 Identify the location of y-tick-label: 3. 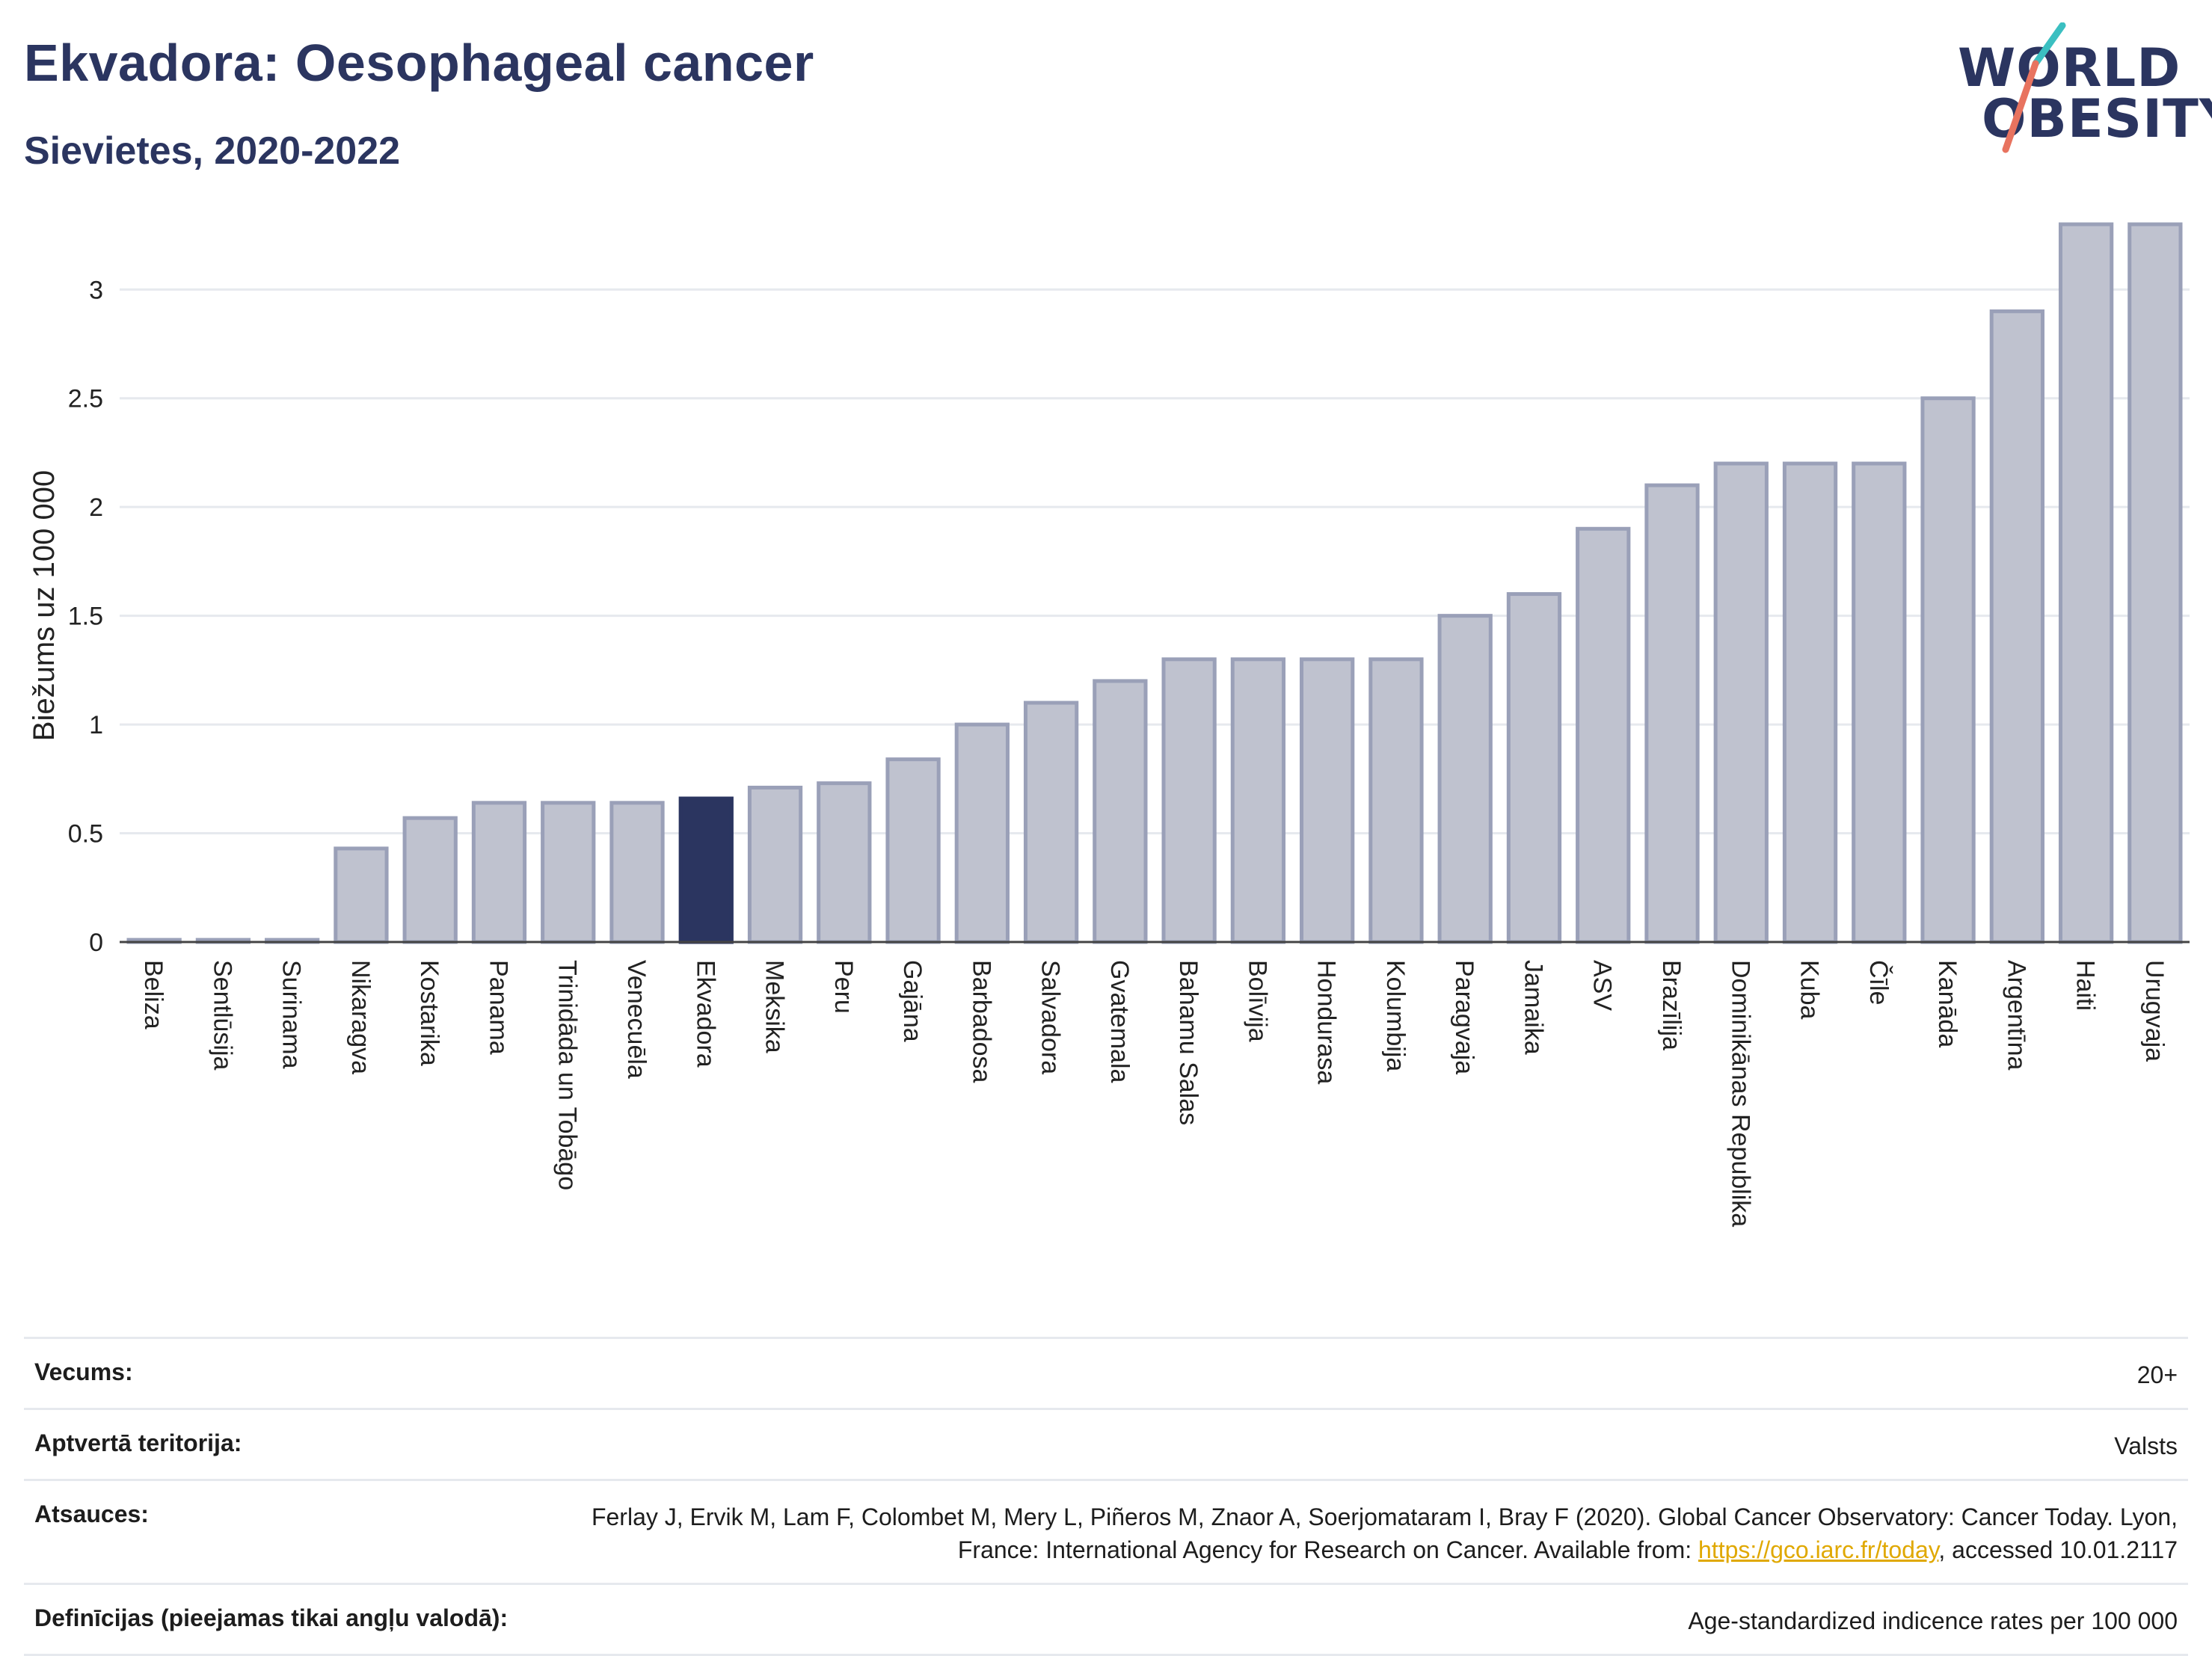
(96, 290).